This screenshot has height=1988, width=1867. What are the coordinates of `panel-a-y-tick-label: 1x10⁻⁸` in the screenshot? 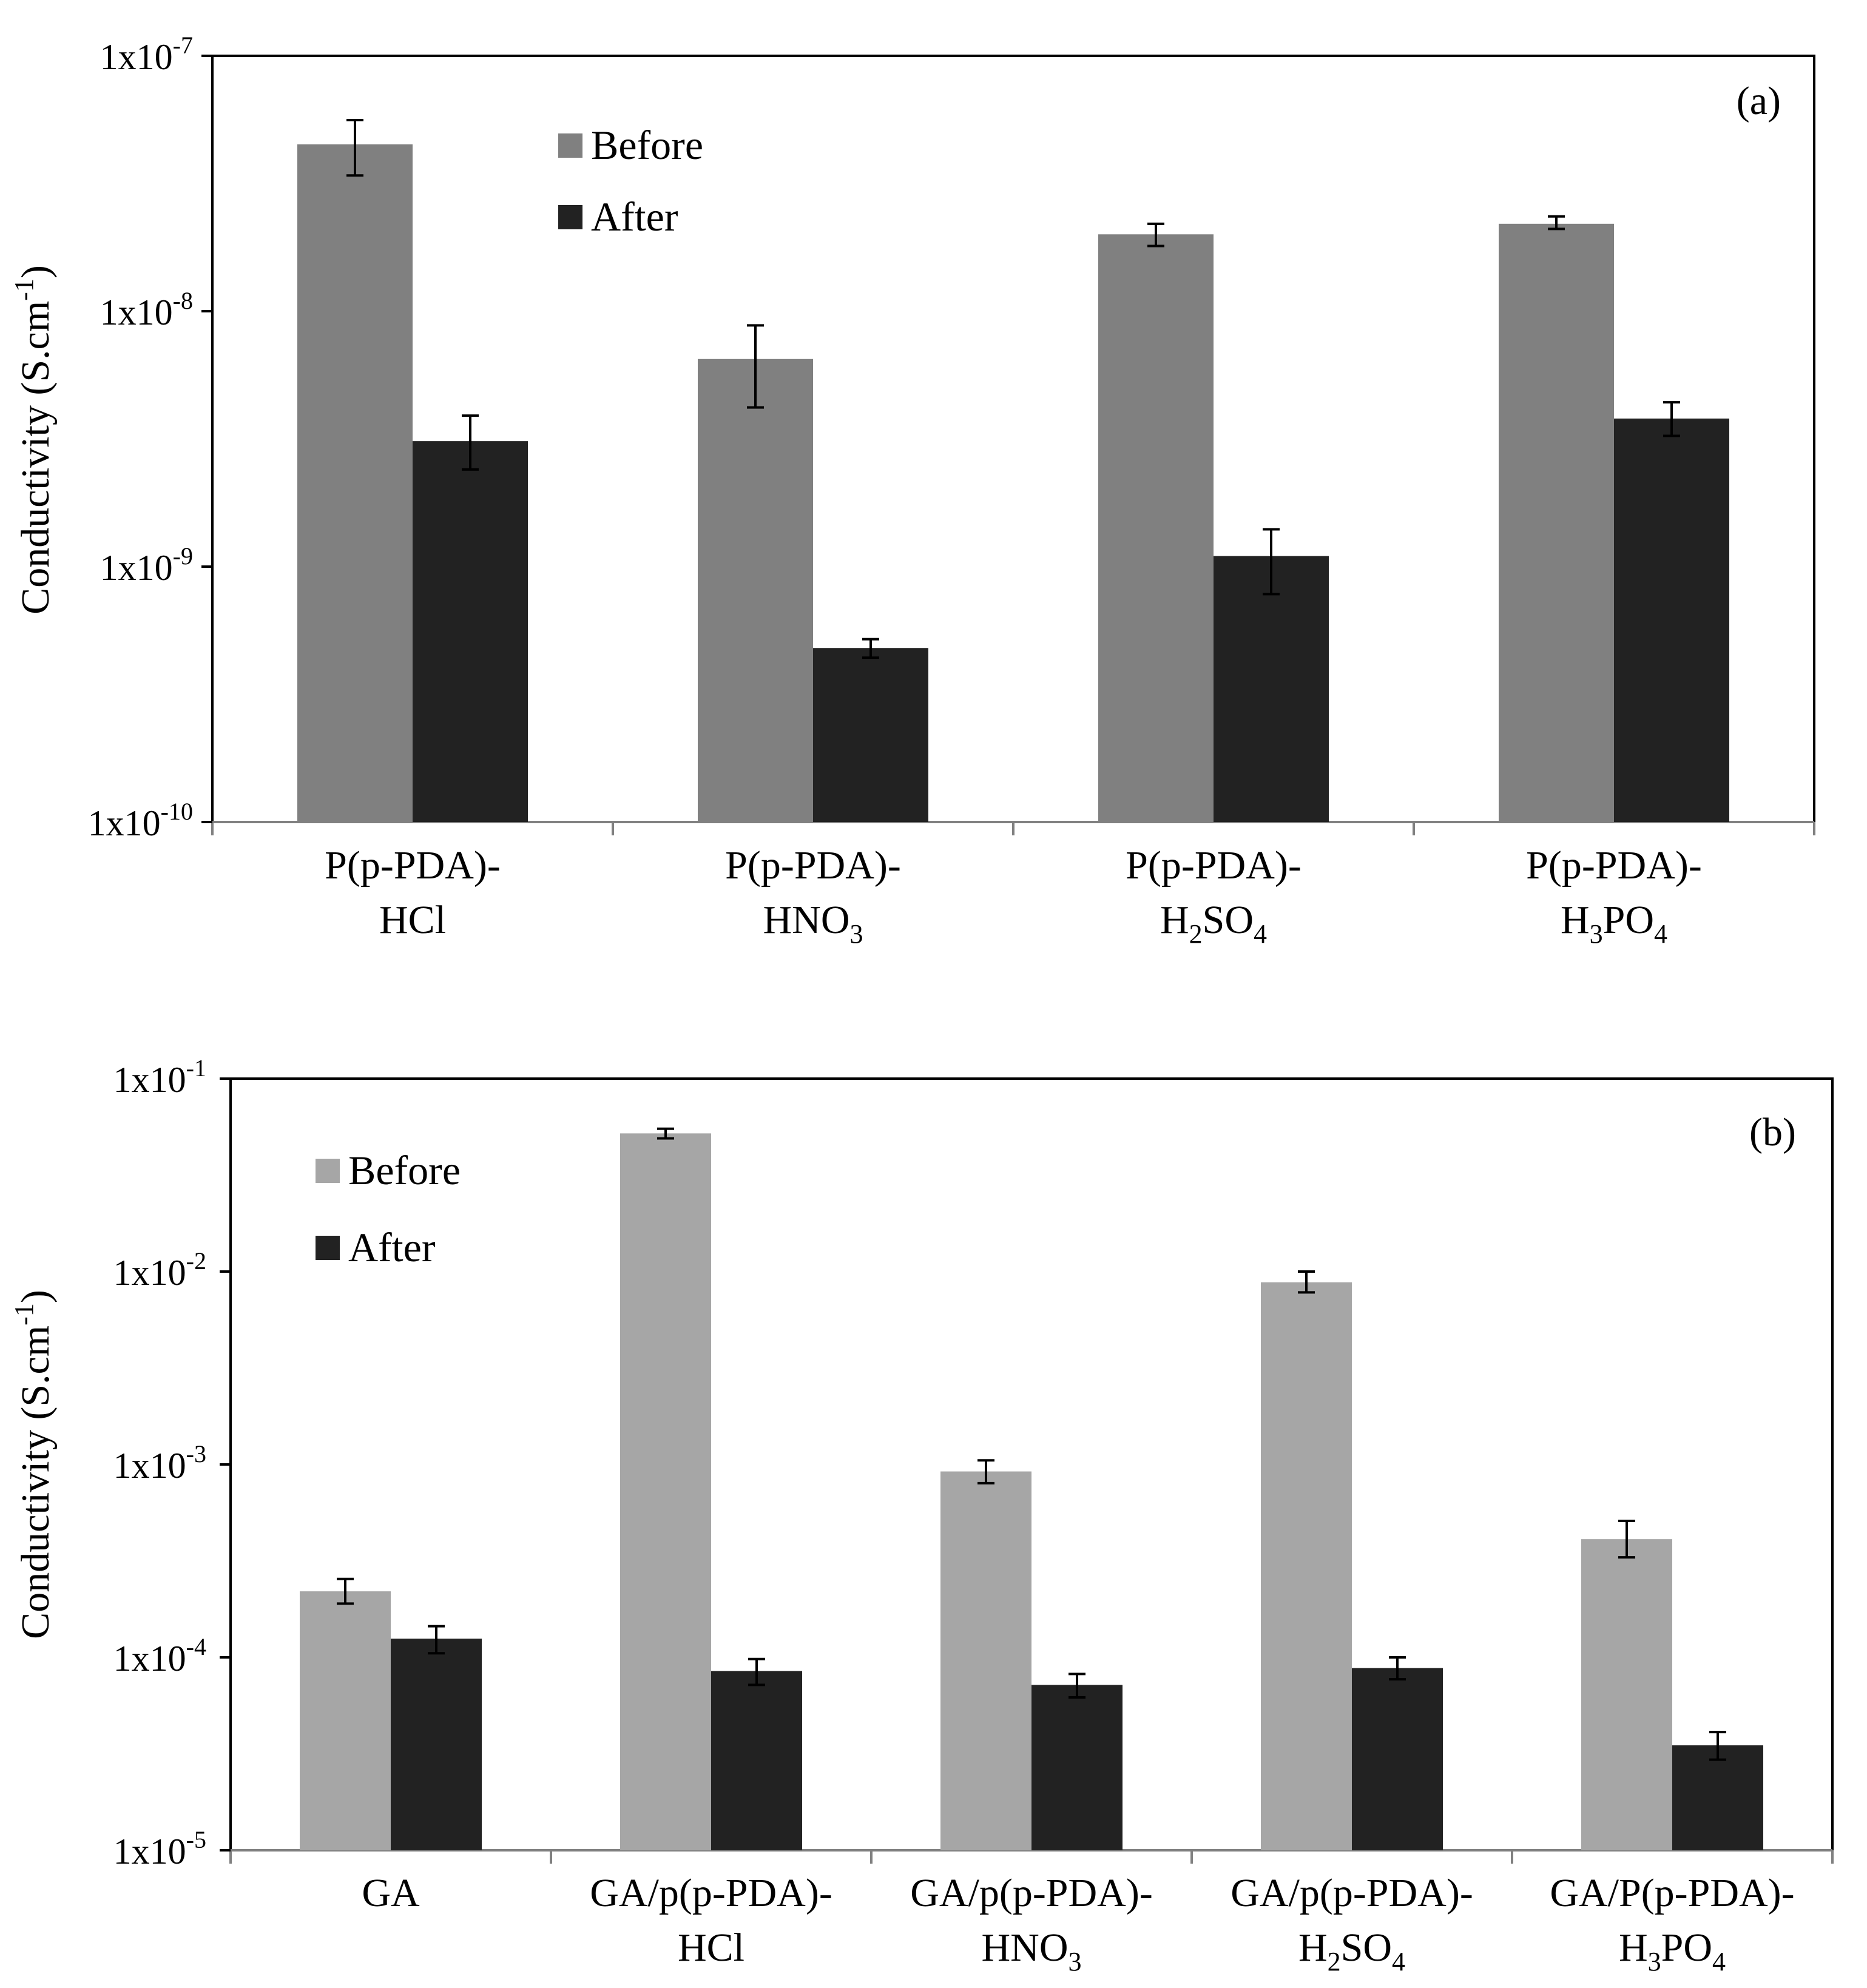 It's located at (146, 310).